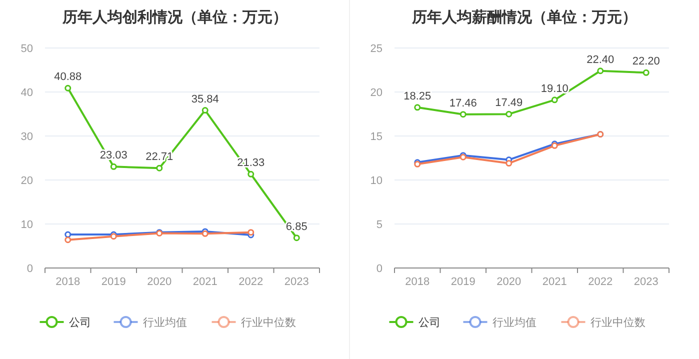 The width and height of the screenshot is (699, 359). I want to click on data-label: 22.40, so click(600, 60).